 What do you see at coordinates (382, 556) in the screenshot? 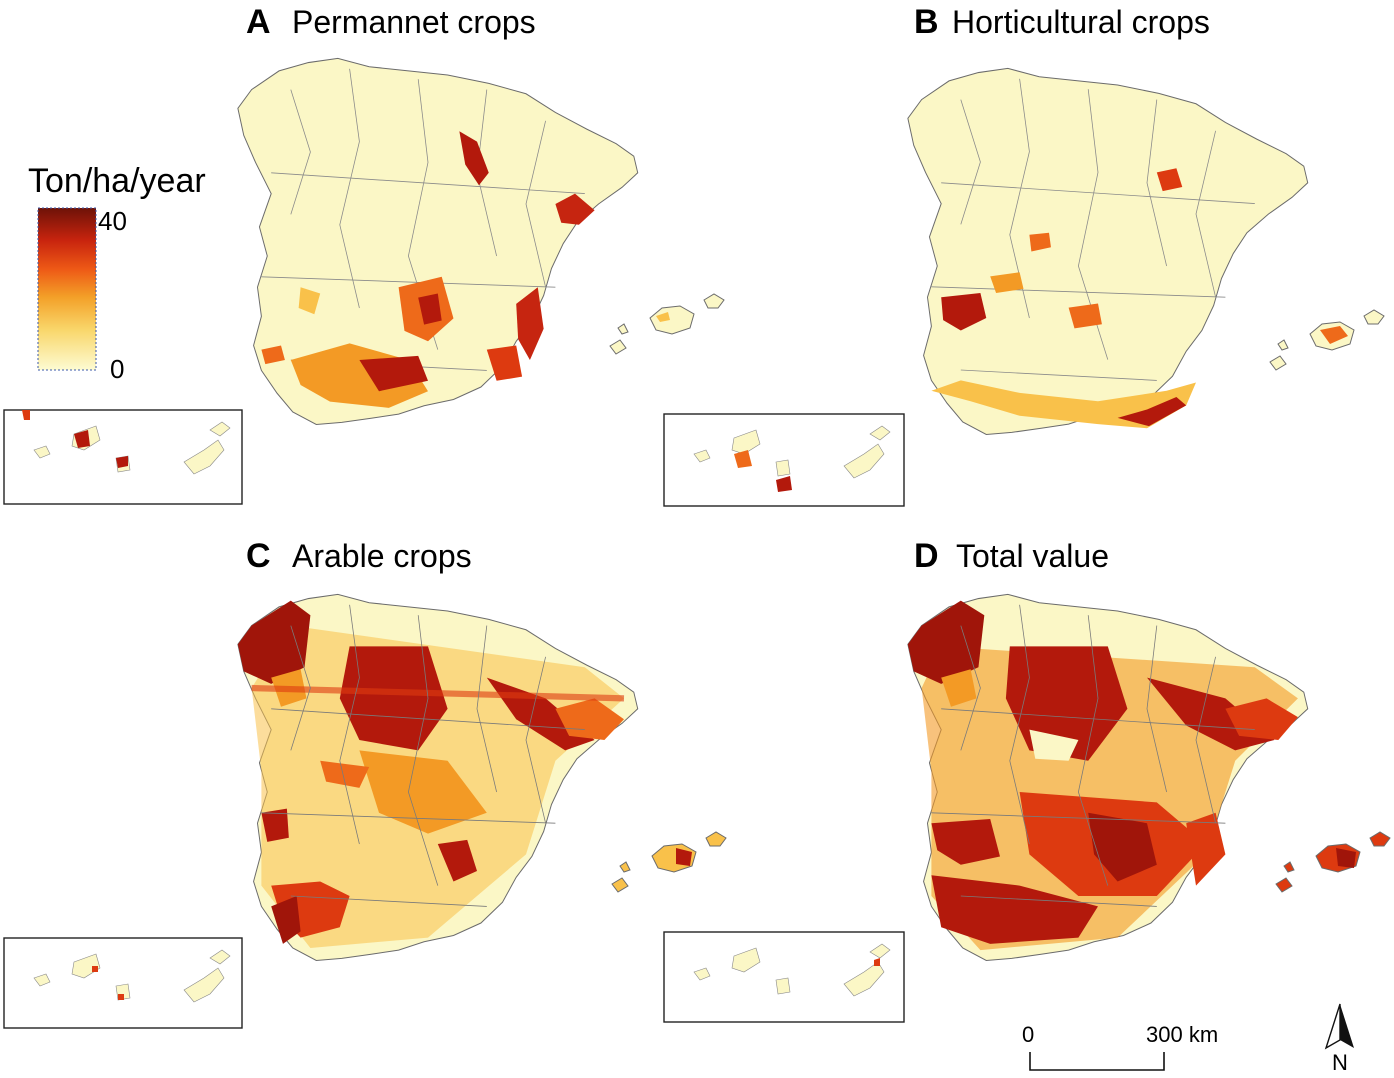
I see `panel-c-title: Arable crops` at bounding box center [382, 556].